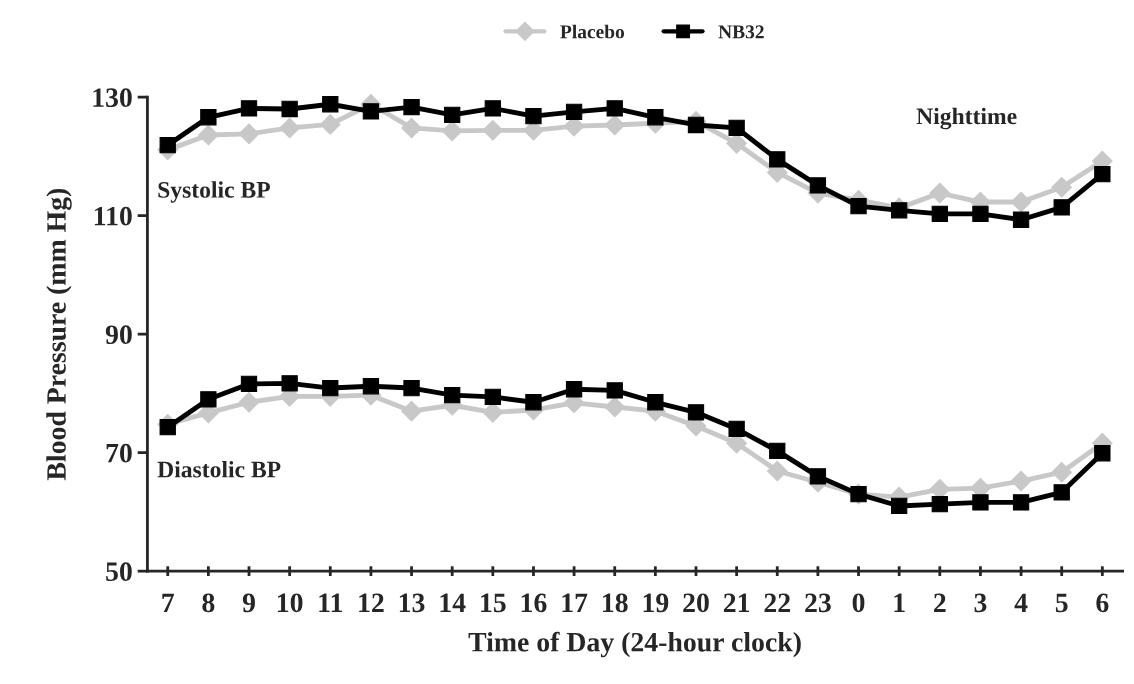 The height and width of the screenshot is (684, 1134). Describe the element at coordinates (1021, 602) in the screenshot. I see `x-tick-label: 4` at that location.